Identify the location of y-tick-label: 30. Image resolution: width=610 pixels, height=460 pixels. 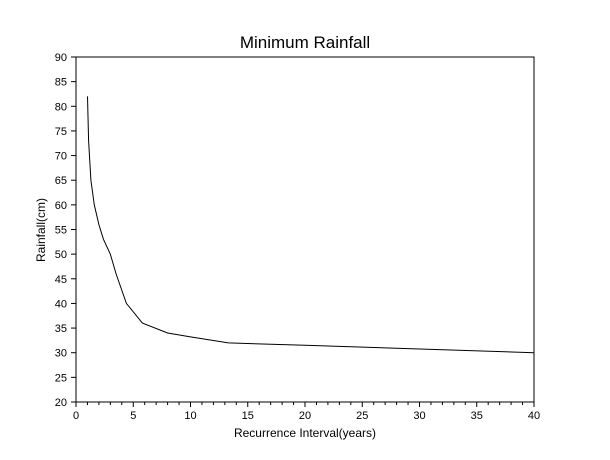
(61, 354).